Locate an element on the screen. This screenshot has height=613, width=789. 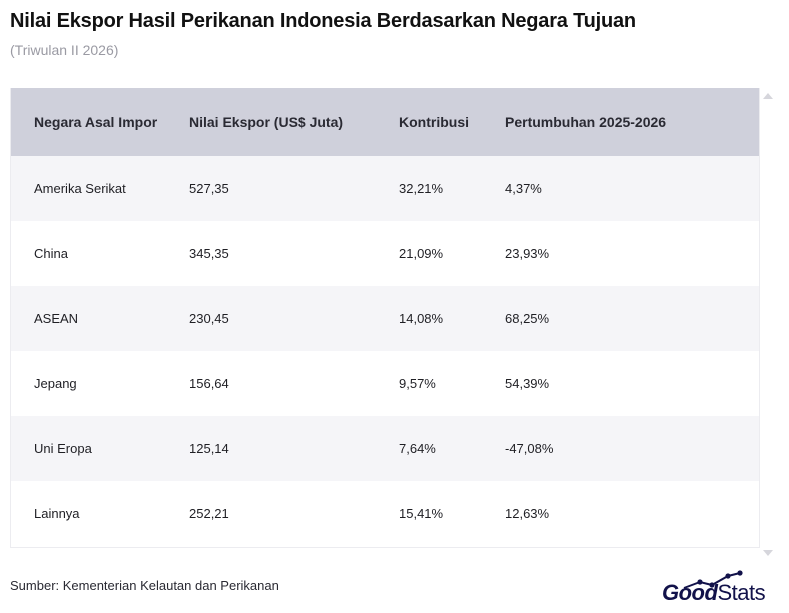
cell-growth: 68,25% is located at coordinates (527, 318).